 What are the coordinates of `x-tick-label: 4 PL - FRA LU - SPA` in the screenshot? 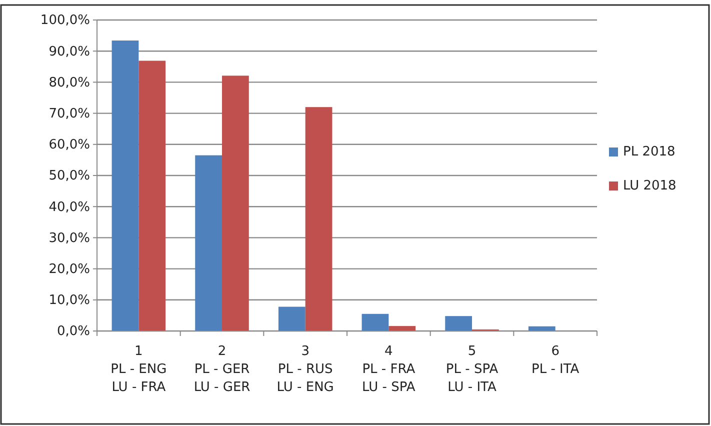 It's located at (389, 369).